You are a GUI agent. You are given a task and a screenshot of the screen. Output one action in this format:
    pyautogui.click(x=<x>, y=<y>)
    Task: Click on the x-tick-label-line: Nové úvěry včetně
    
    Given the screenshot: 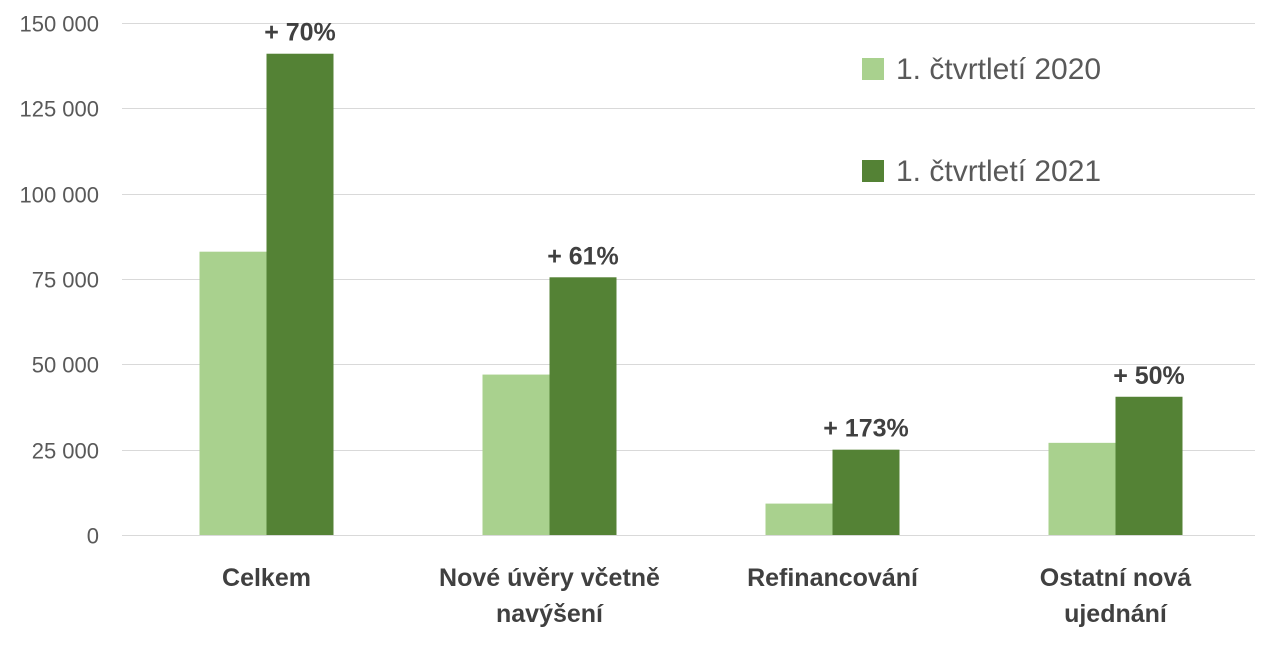 What is the action you would take?
    pyautogui.click(x=549, y=578)
    